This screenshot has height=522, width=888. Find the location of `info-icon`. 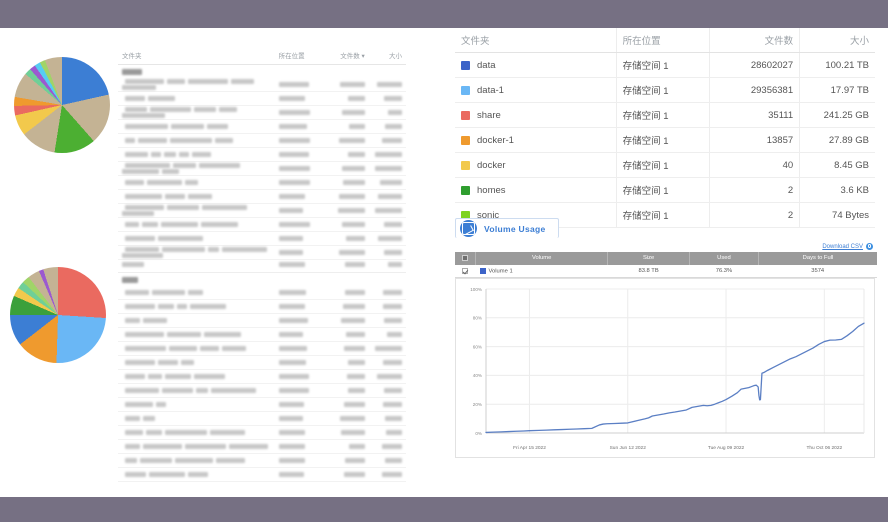

info-icon is located at coordinates (869, 246).